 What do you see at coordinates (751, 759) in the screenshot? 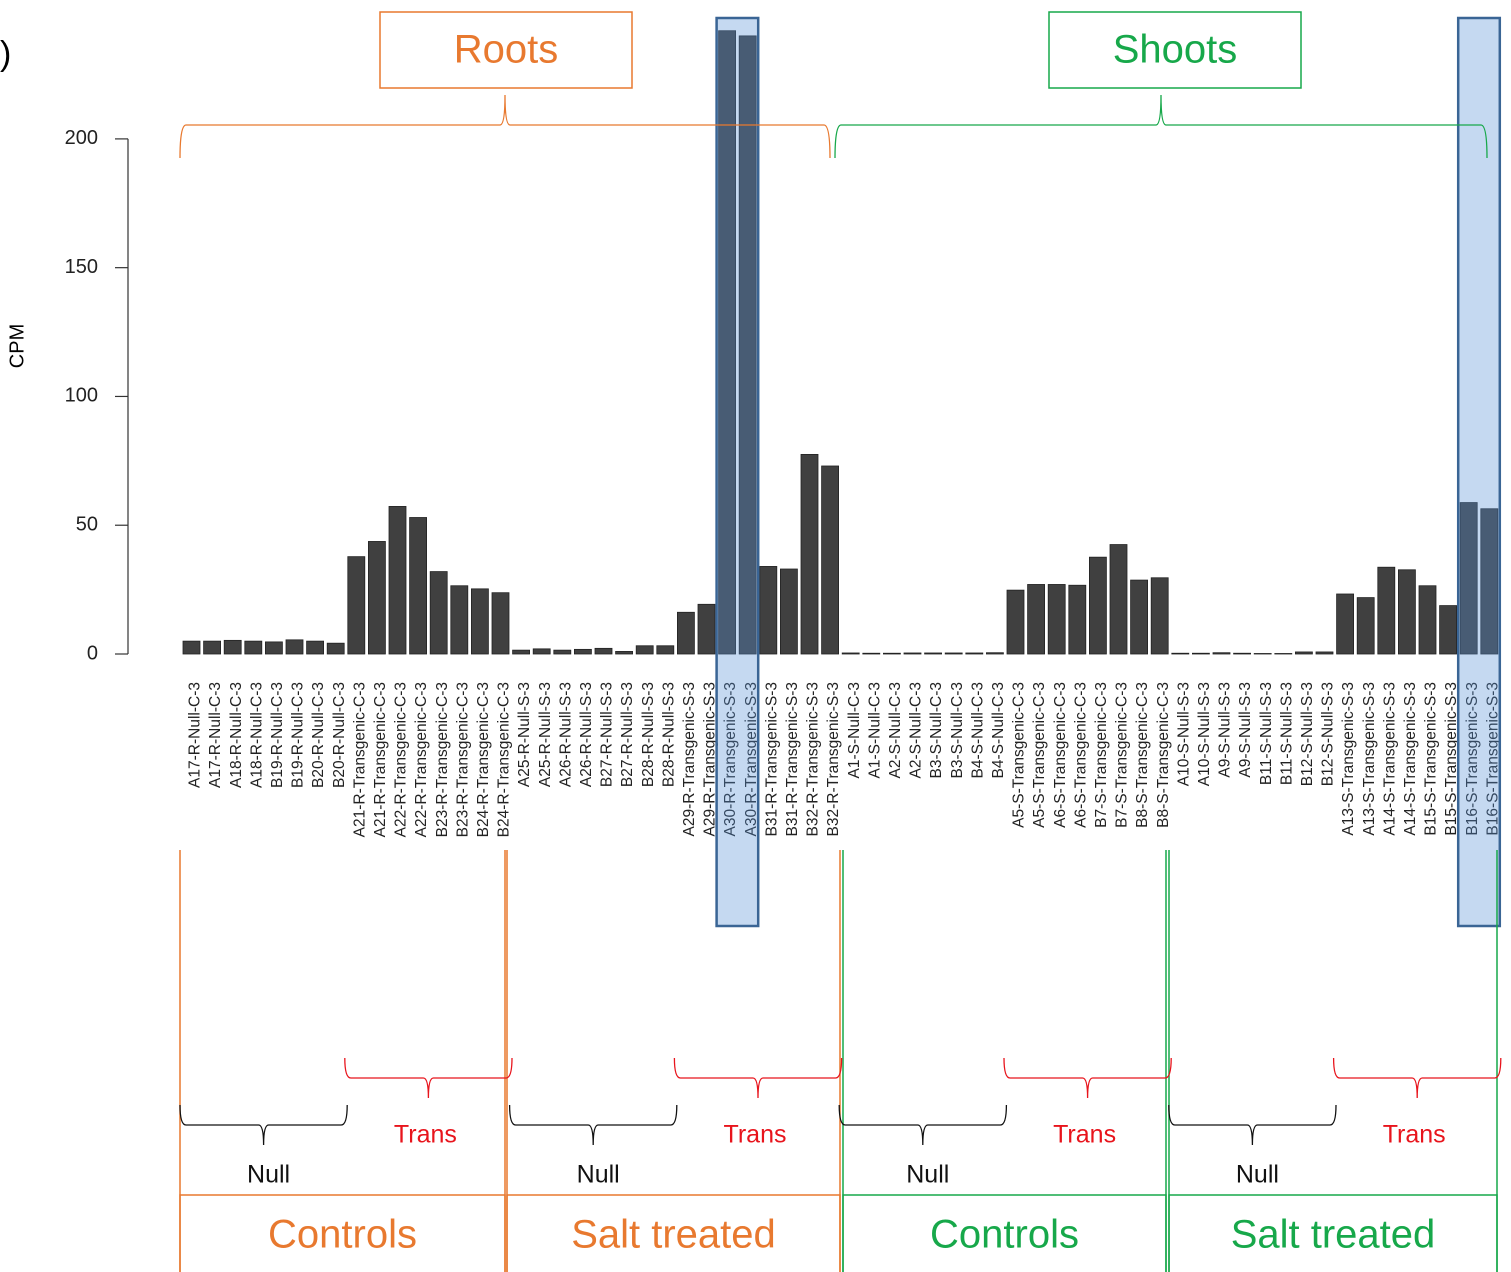
I see `x-tick-label: A30-R-Transgenic-S-3` at bounding box center [751, 759].